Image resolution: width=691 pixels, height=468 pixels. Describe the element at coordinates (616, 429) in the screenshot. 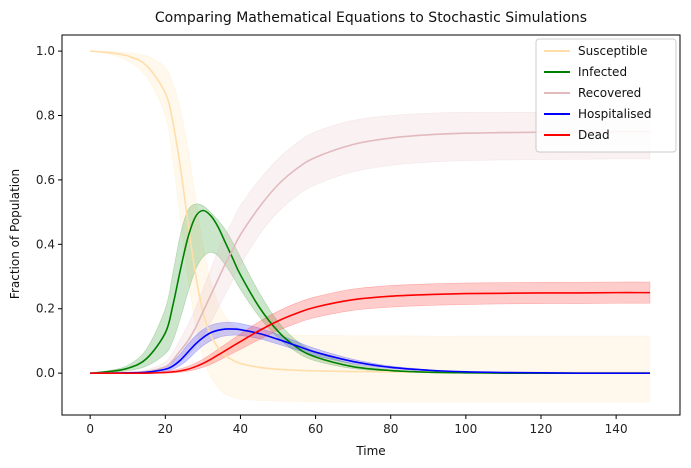

I see `x-tick-label: 140` at that location.